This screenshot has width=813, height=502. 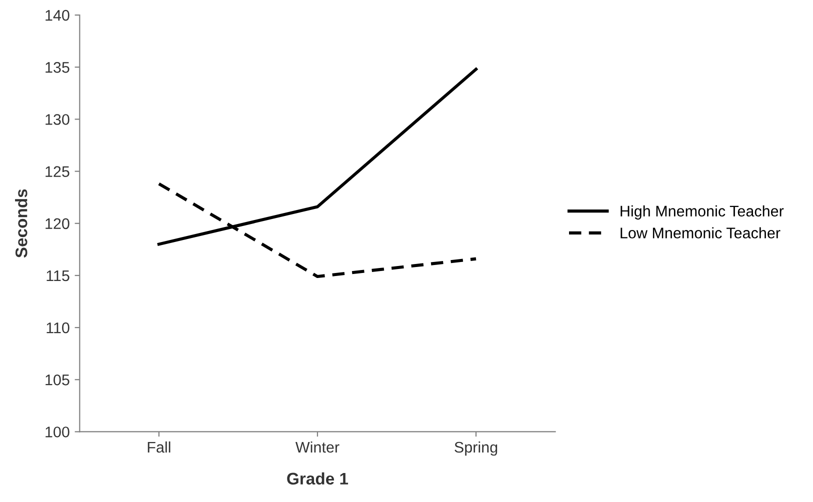 I want to click on x-tick-label: Winter, so click(x=317, y=447).